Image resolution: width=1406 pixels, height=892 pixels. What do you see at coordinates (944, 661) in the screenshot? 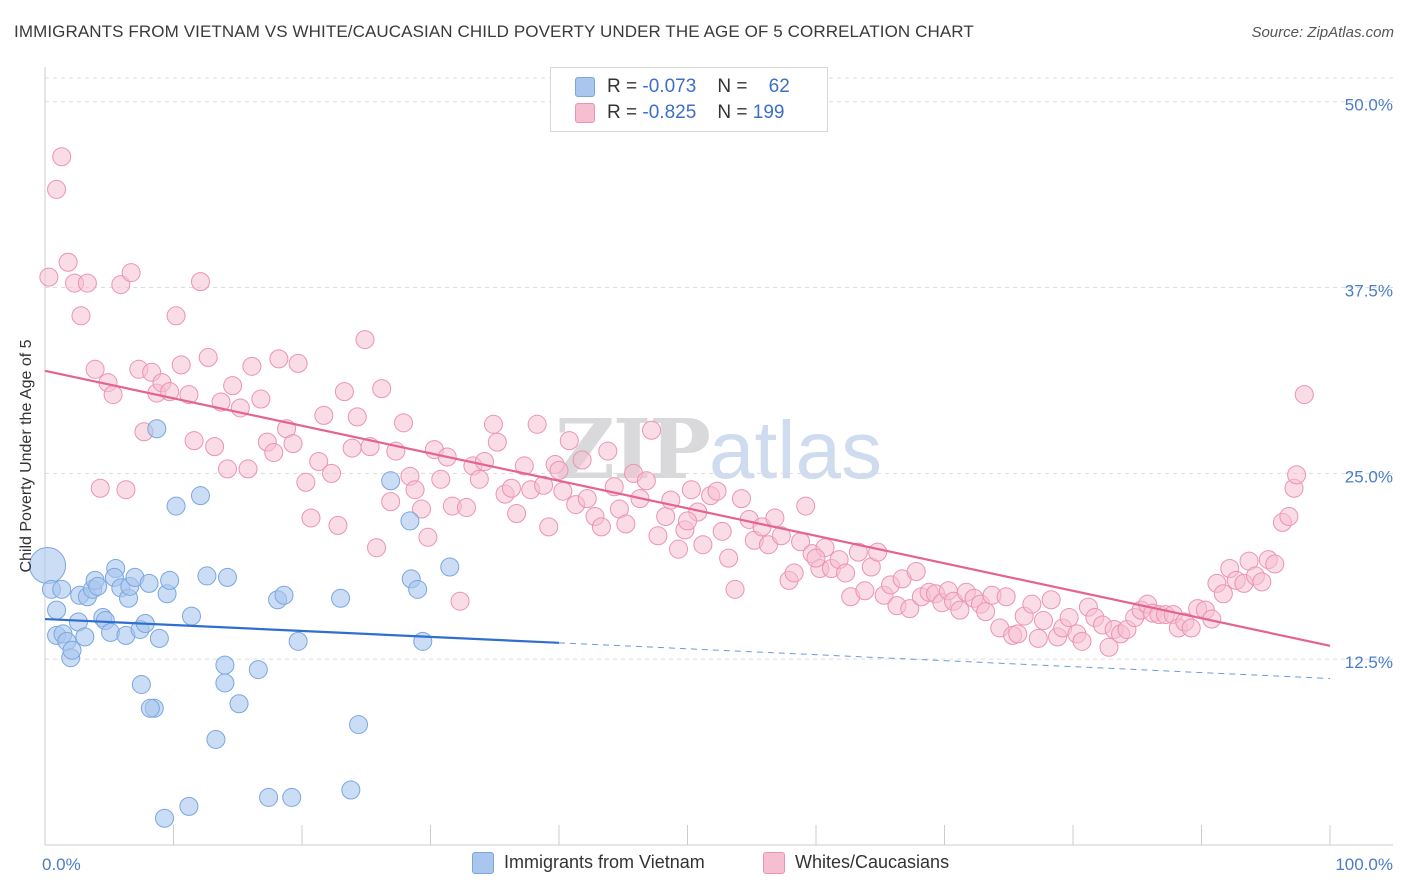
I see `trend-line-extension-vietnam` at bounding box center [944, 661].